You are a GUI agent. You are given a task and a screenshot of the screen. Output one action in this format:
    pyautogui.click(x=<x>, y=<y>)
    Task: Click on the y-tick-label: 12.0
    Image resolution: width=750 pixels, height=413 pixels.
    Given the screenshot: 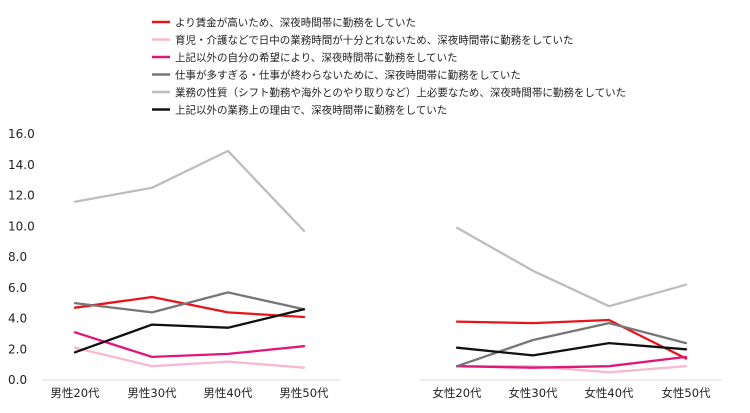 What is the action you would take?
    pyautogui.click(x=21, y=196)
    